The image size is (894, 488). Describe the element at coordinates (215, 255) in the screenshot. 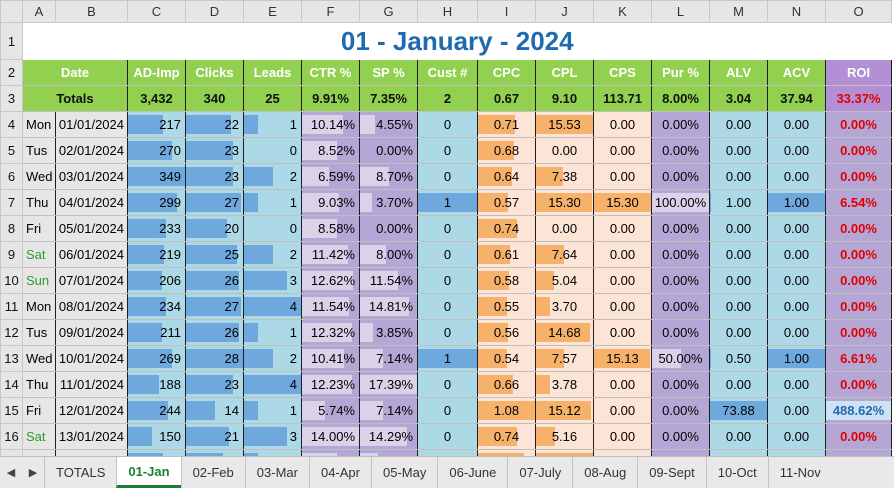

I see `clicks-cell: 25` at that location.